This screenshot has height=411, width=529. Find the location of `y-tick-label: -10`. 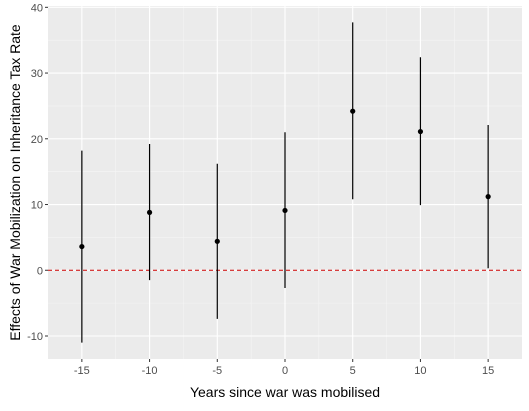

y-tick-label: -10 is located at coordinates (35, 337).